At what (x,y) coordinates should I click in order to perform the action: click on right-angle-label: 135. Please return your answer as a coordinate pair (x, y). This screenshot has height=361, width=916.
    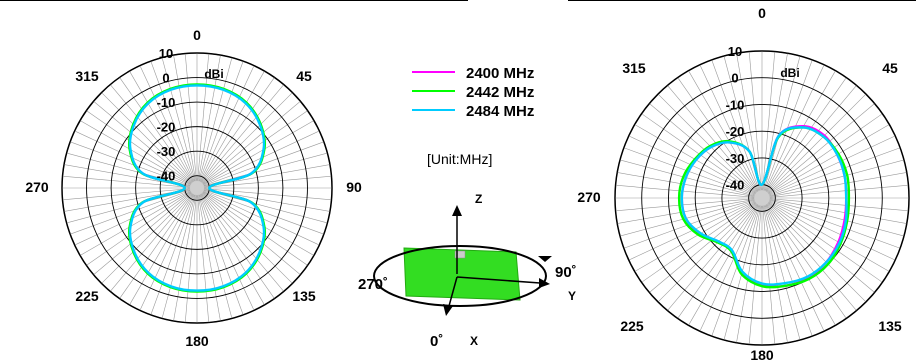
    Looking at the image, I should click on (890, 326).